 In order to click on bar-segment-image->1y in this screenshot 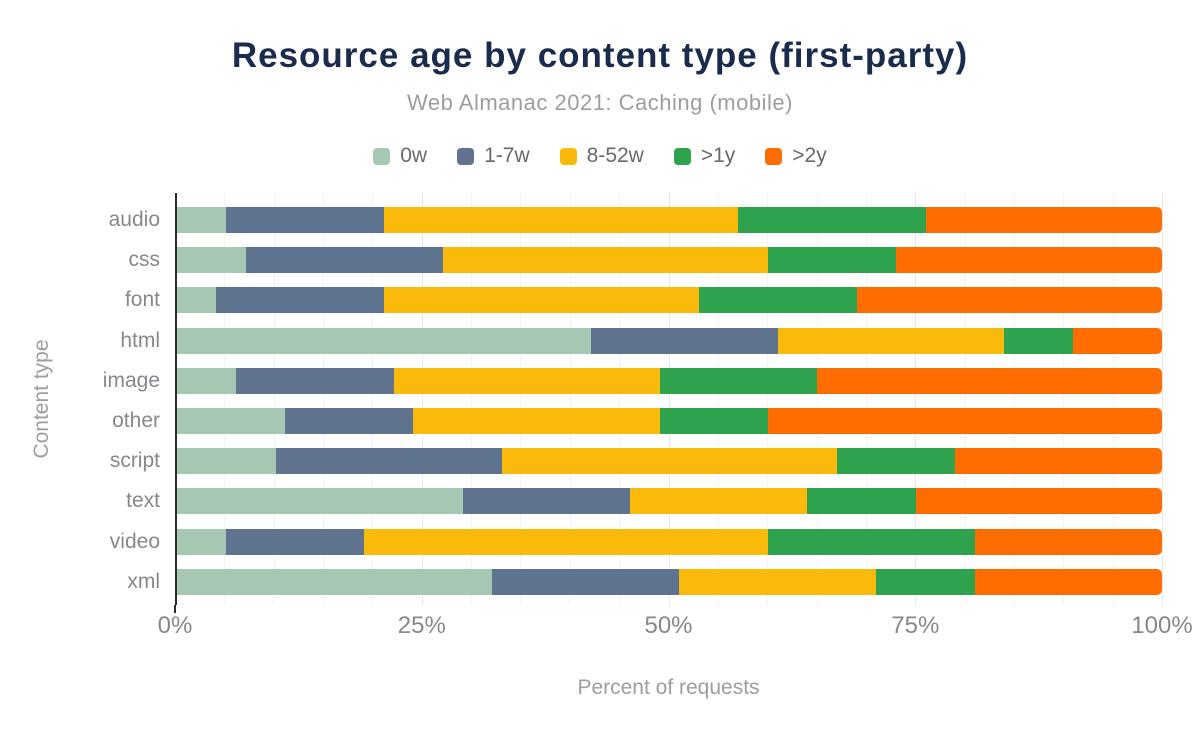, I will do `click(738, 380)`.